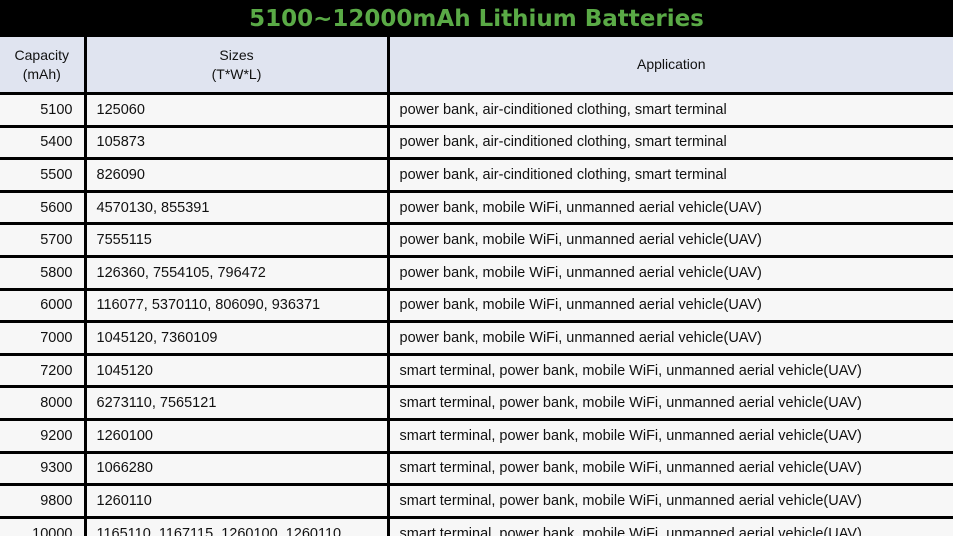  Describe the element at coordinates (43, 501) in the screenshot. I see `cell-capacity: 9800` at that location.